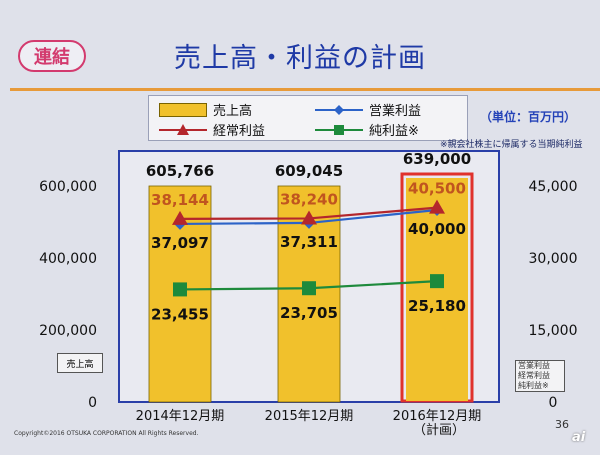 Image resolution: width=600 pixels, height=455 pixels. What do you see at coordinates (553, 259) in the screenshot?
I see `right-tick-label: 30,000` at bounding box center [553, 259].